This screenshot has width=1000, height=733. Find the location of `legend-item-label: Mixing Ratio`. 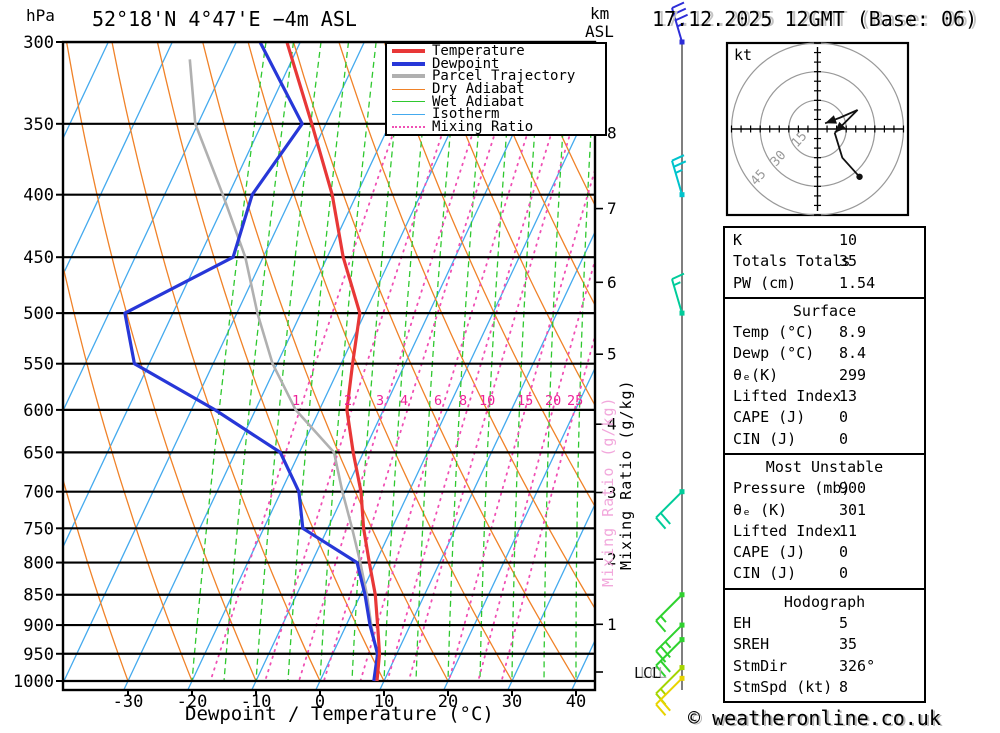

legend-item-label: Mixing Ratio is located at coordinates (483, 126).